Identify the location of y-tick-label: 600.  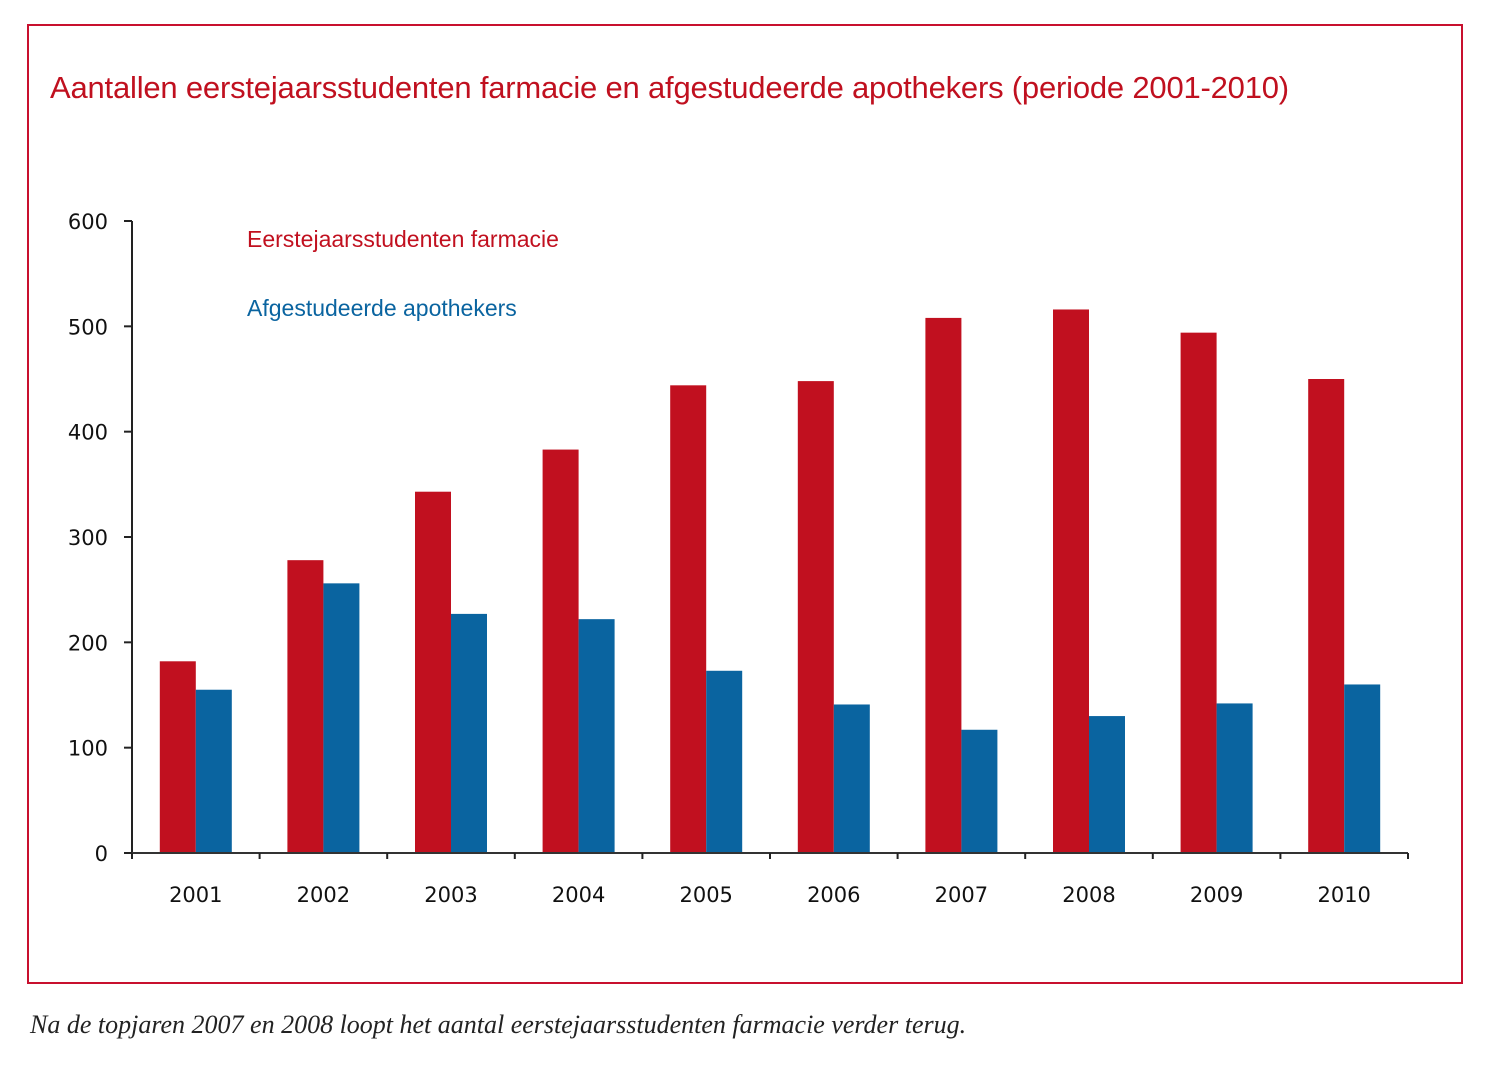
(88, 222).